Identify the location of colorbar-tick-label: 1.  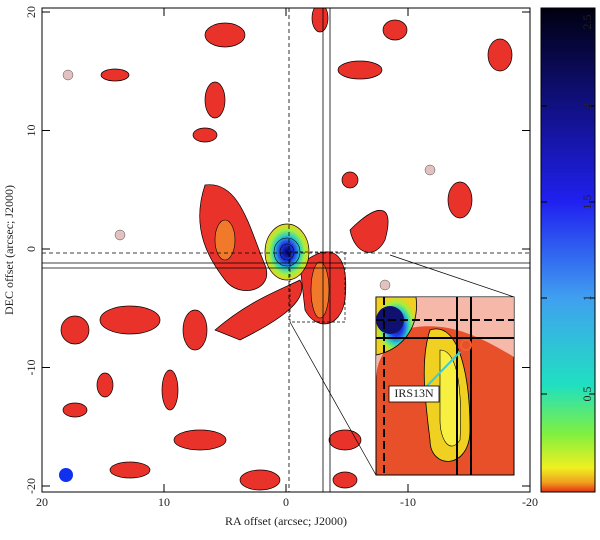
(587, 298).